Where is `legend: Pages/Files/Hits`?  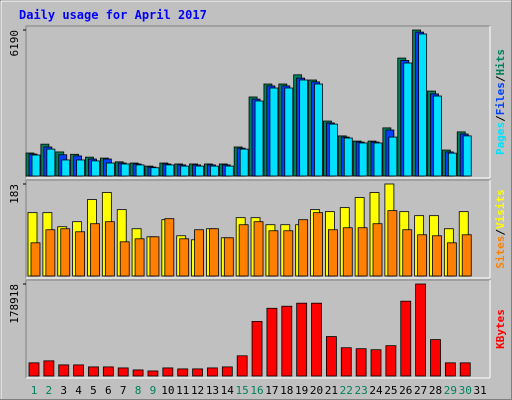 legend: Pages/Files/Hits is located at coordinates (500, 102).